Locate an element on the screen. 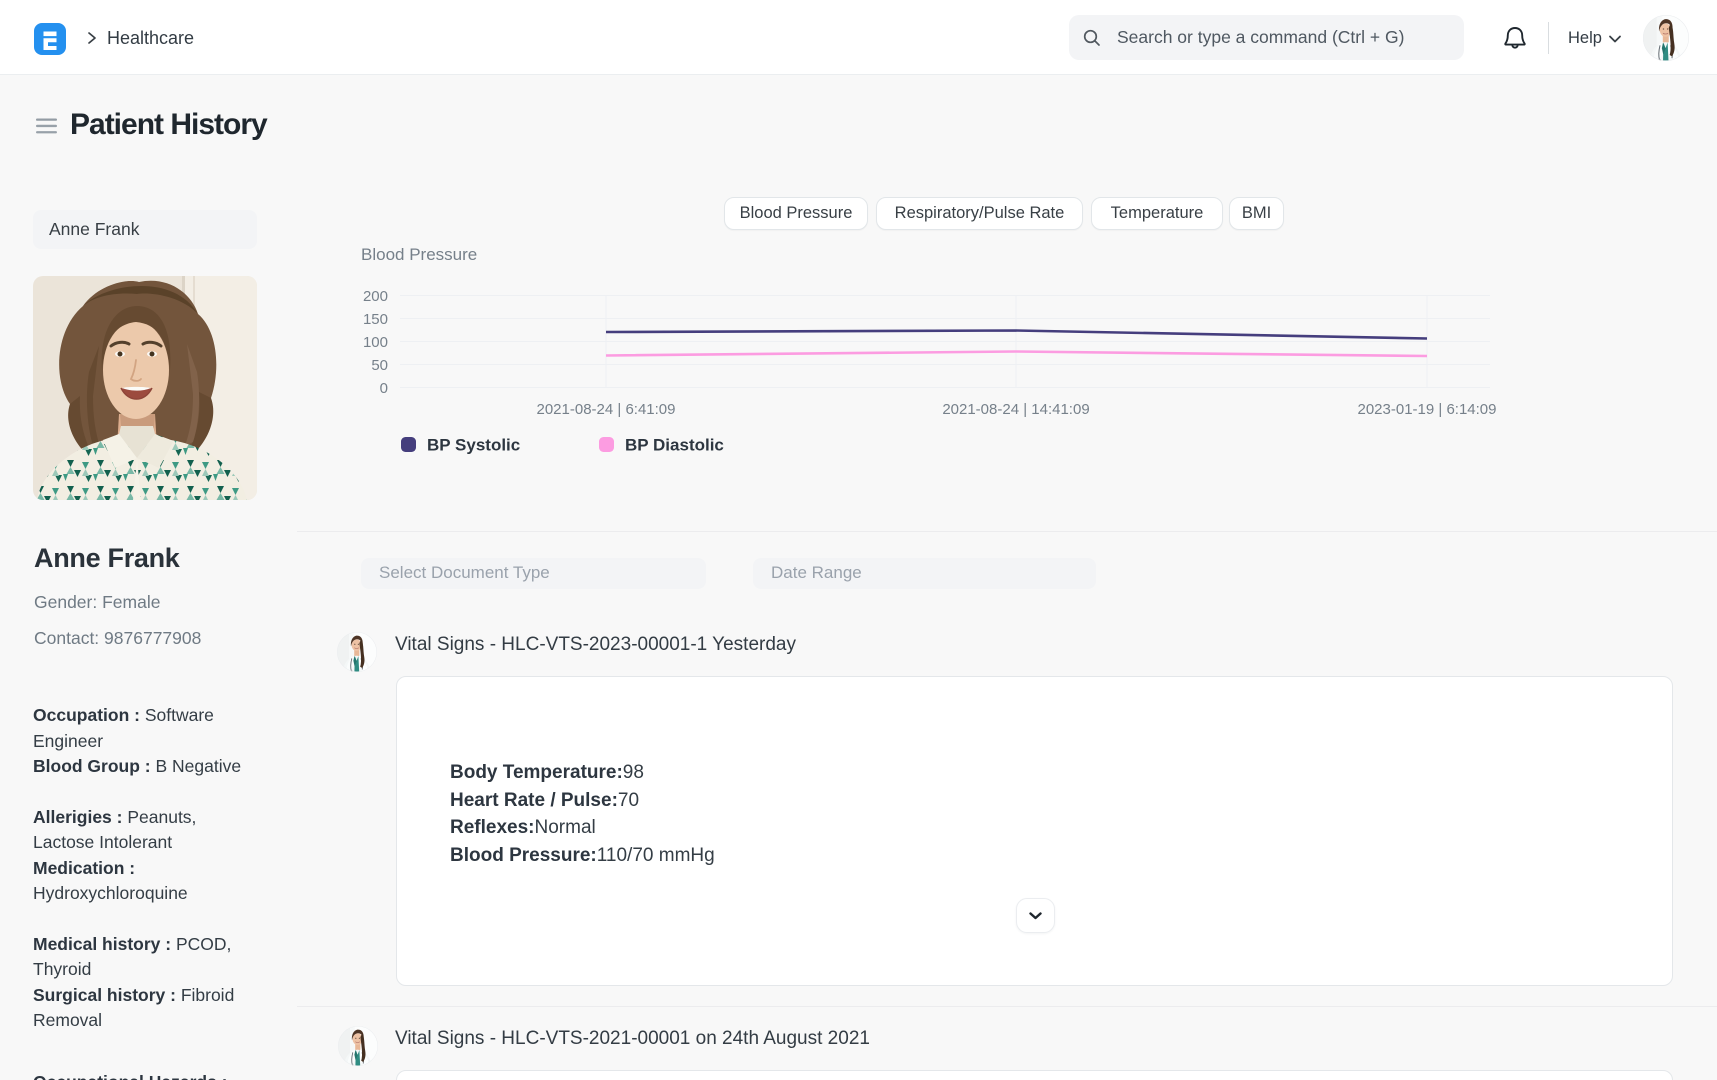  svg-text: BP Diastolic is located at coordinates (674, 445).